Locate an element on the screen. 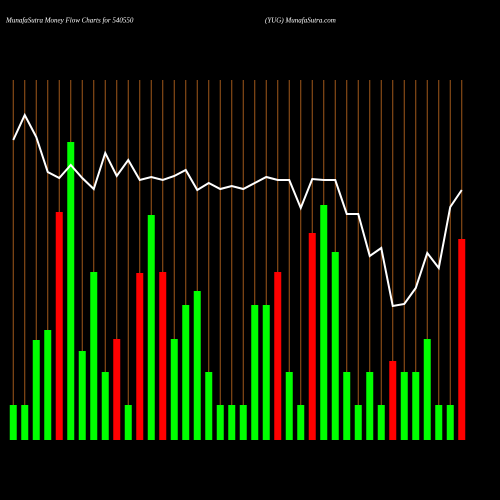 Image resolution: width=500 pixels, height=500 pixels. chart-title: MunafaSutra Money Flow Charts for 540550 is located at coordinates (69, 21).